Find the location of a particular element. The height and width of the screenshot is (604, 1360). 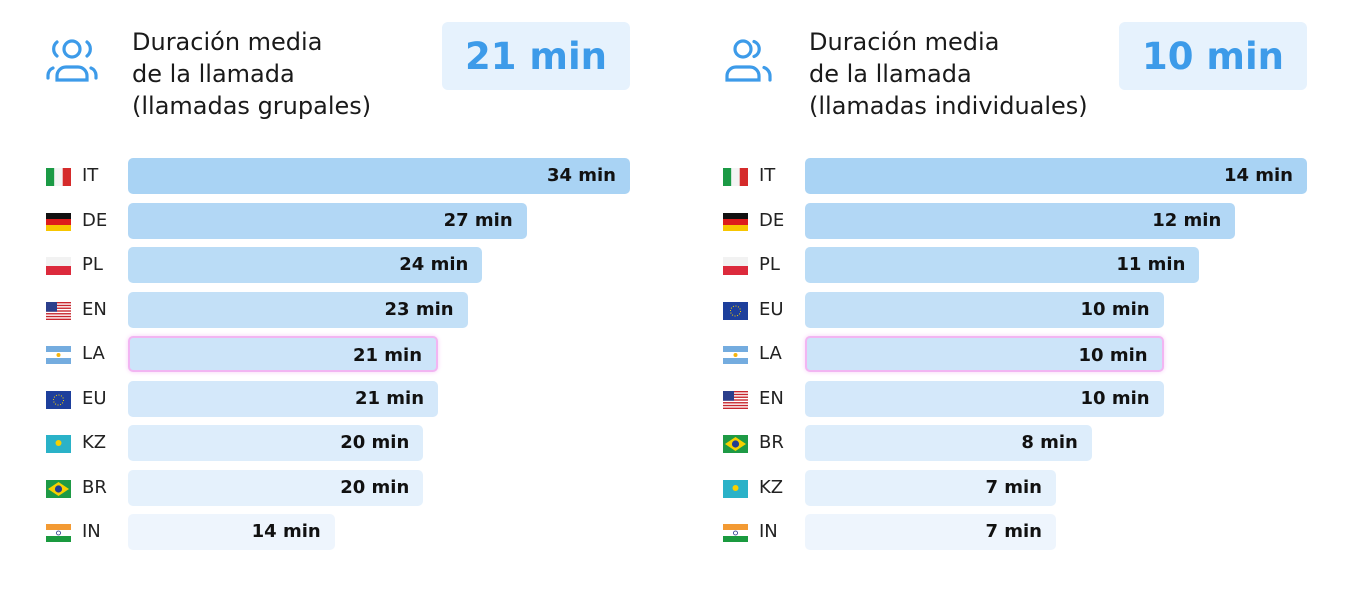

bar-row: EN 23 min is located at coordinates (330, 314).